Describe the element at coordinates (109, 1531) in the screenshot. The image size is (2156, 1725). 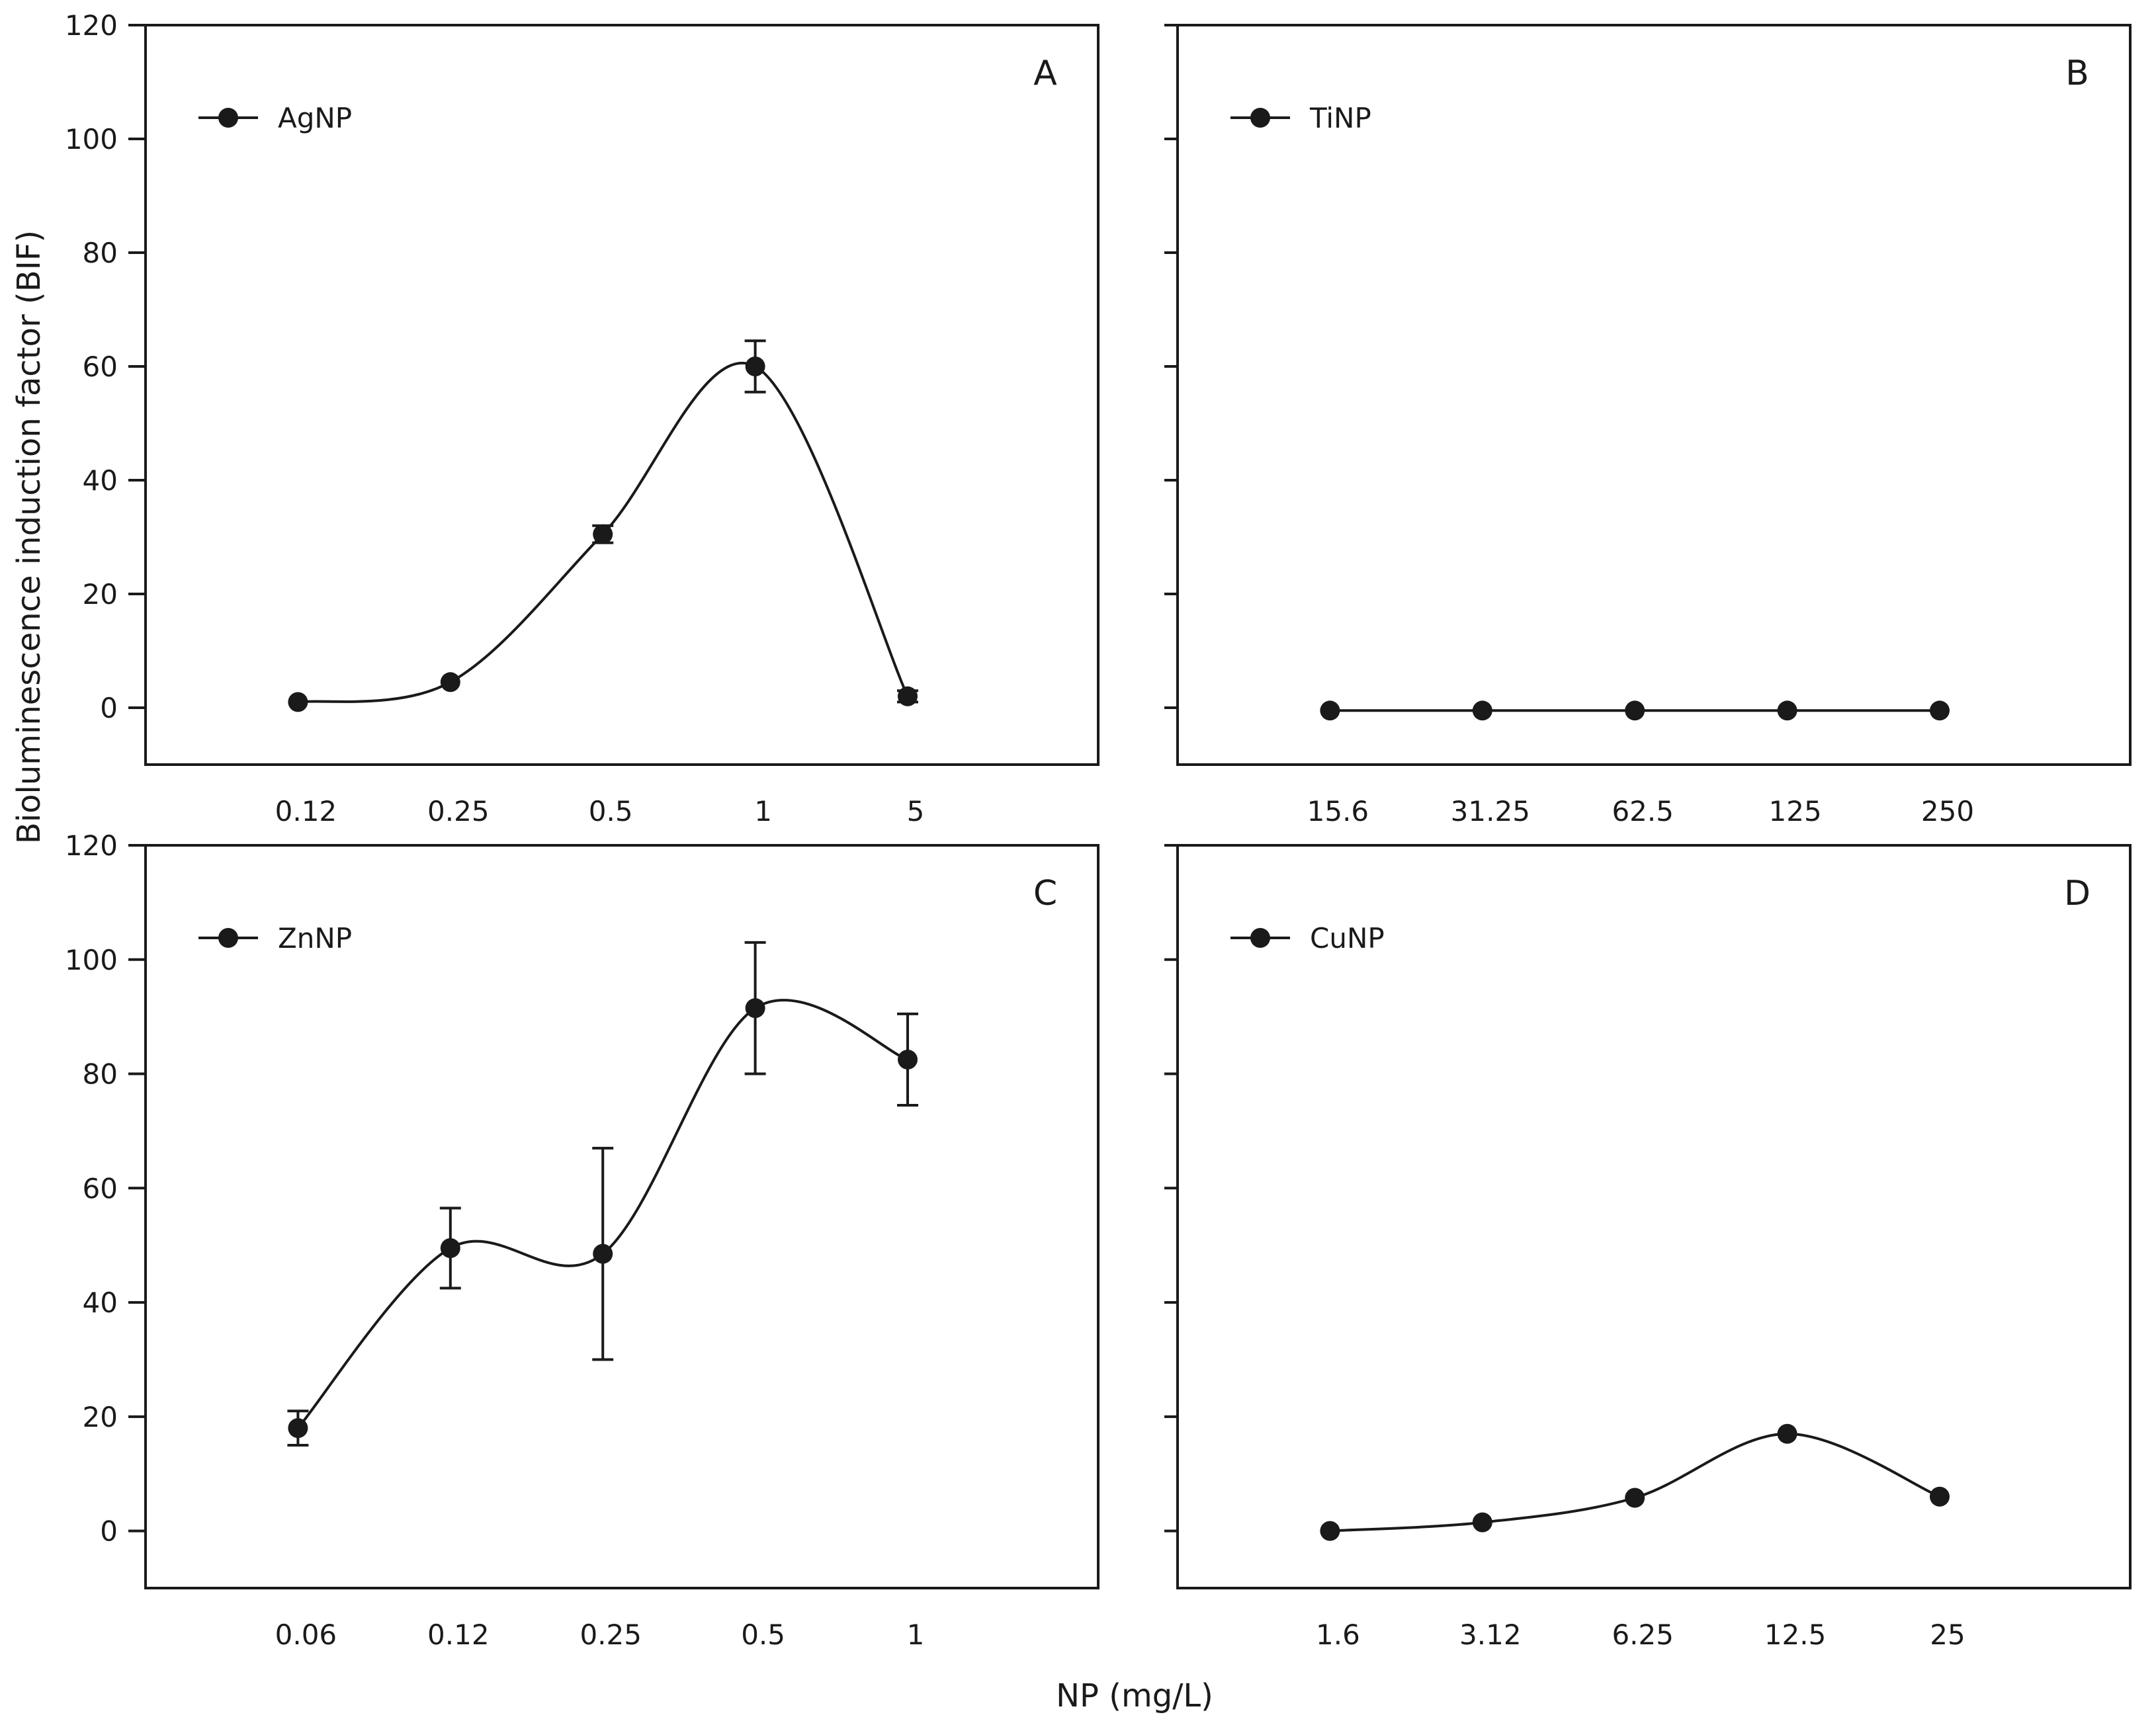
I see `panel-c-ytick-label: 0` at that location.